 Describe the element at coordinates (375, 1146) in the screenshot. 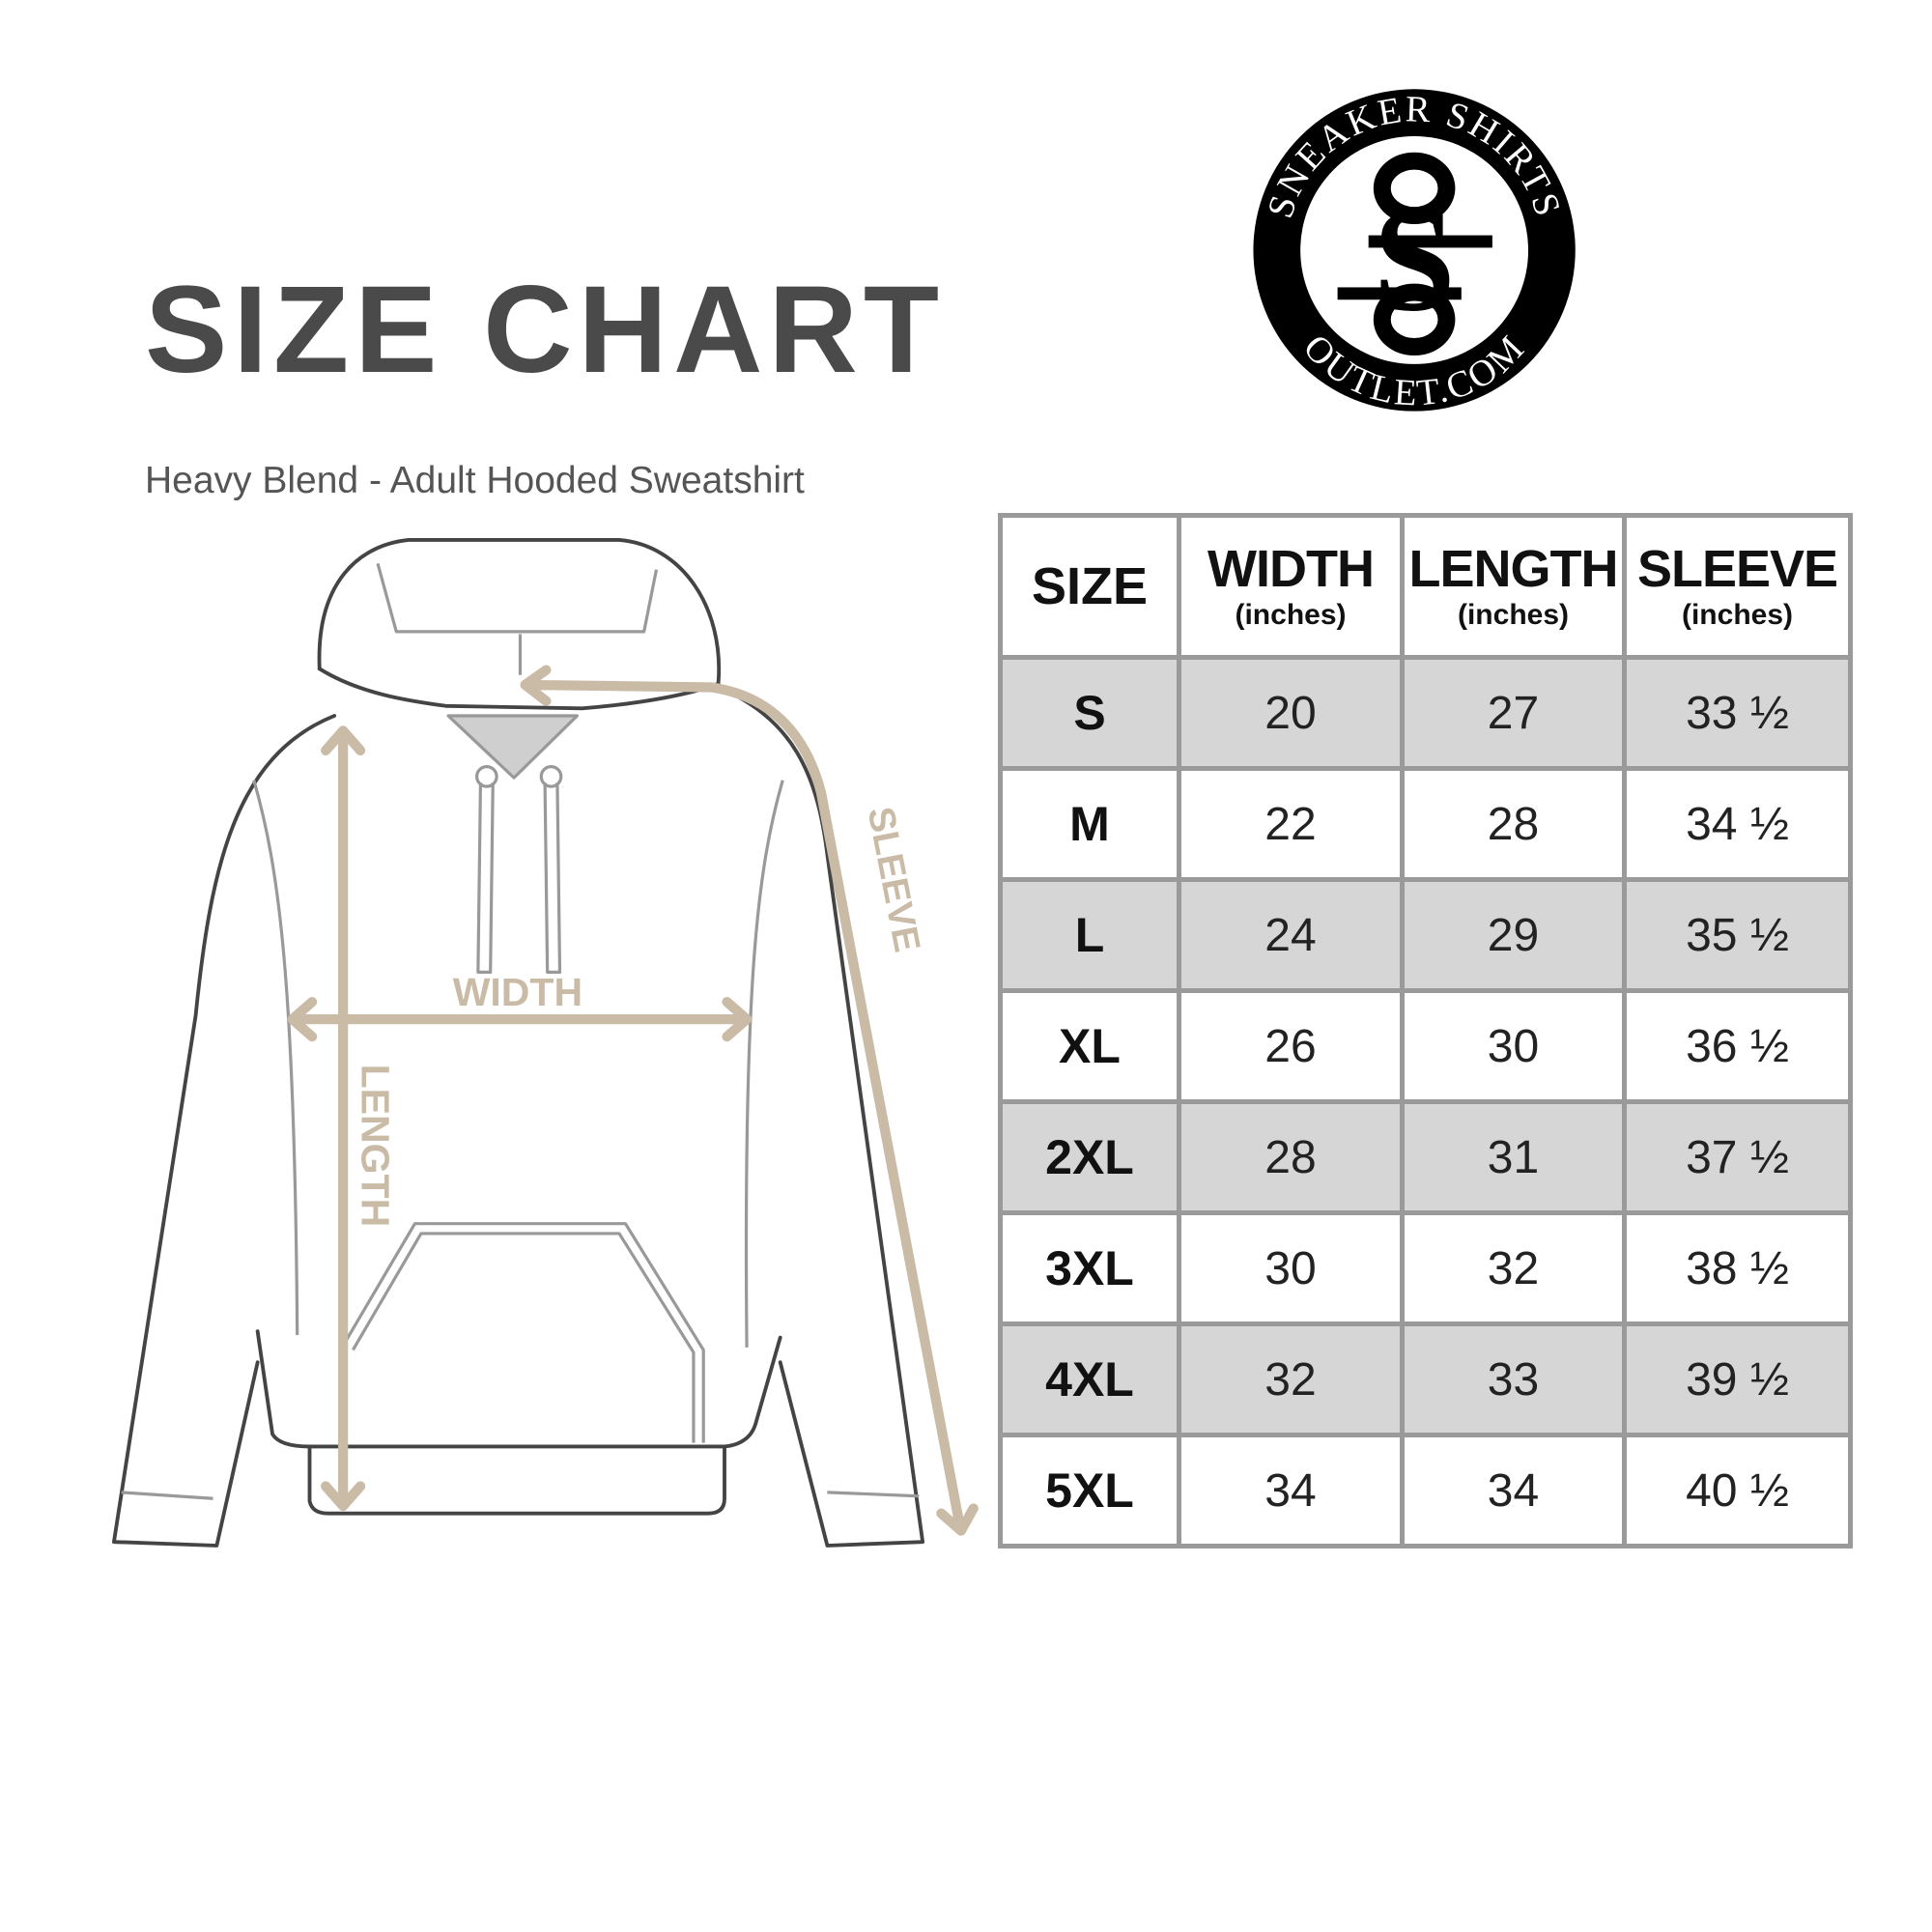

I see `length-label: LENGTH` at that location.